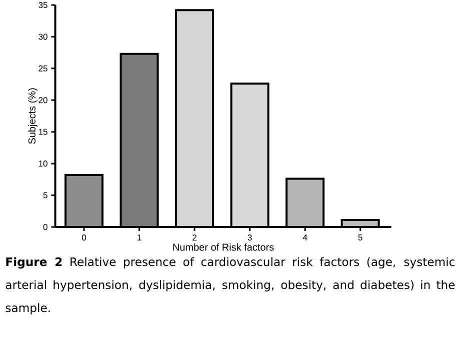  Describe the element at coordinates (43, 100) in the screenshot. I see `y-tick-label: 20` at that location.